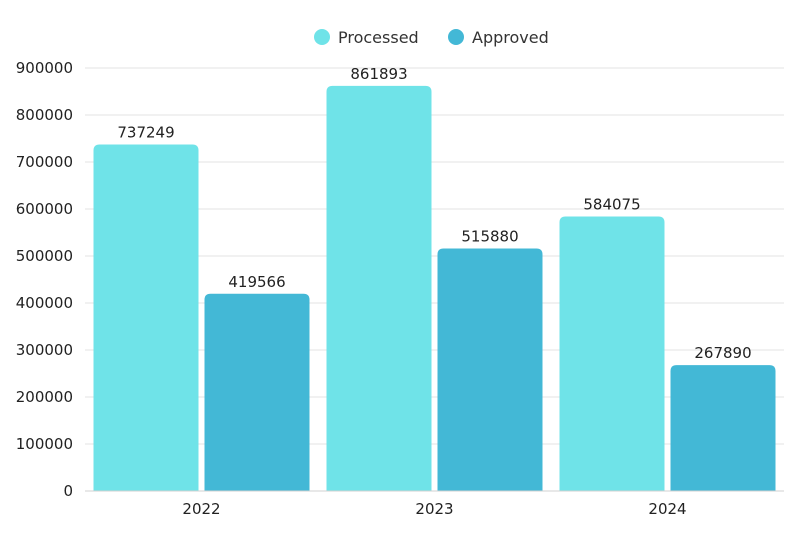 The height and width of the screenshot is (534, 800). What do you see at coordinates (256, 282) in the screenshot?
I see `data-label: 419566` at bounding box center [256, 282].